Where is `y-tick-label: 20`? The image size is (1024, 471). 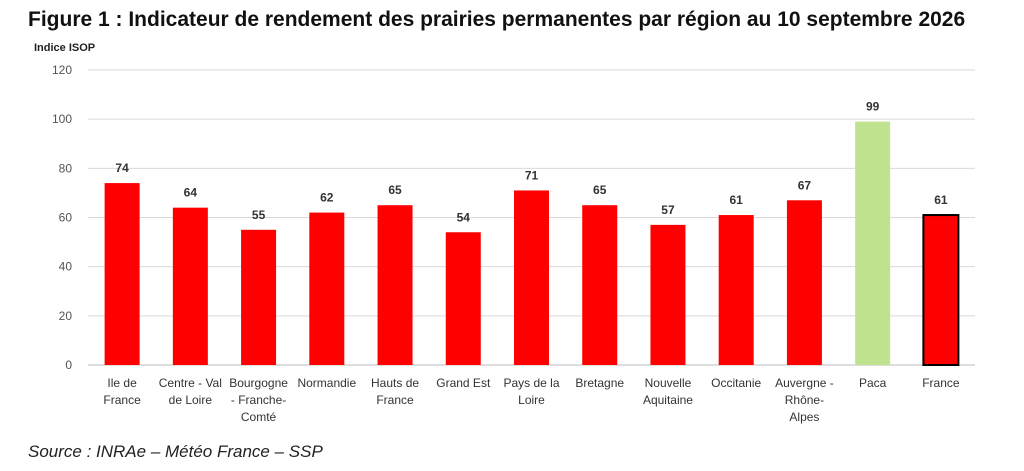 y-tick-label: 20 is located at coordinates (66, 316).